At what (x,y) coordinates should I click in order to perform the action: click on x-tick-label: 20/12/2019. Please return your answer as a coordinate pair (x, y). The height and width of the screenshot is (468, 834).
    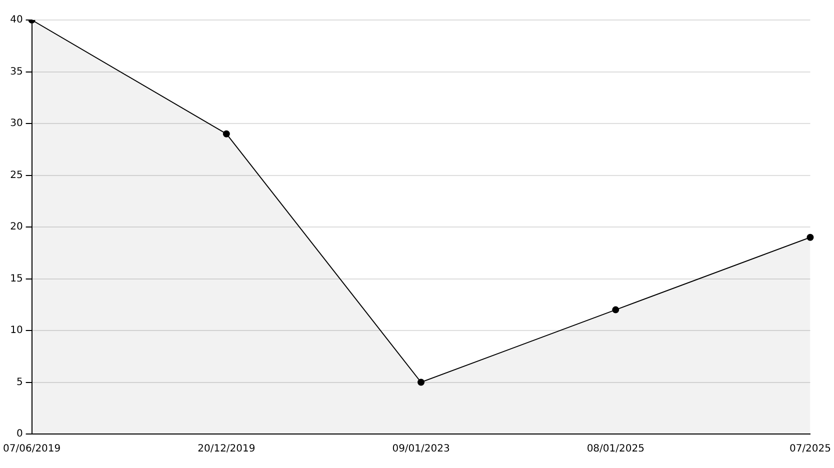
    Looking at the image, I should click on (227, 449).